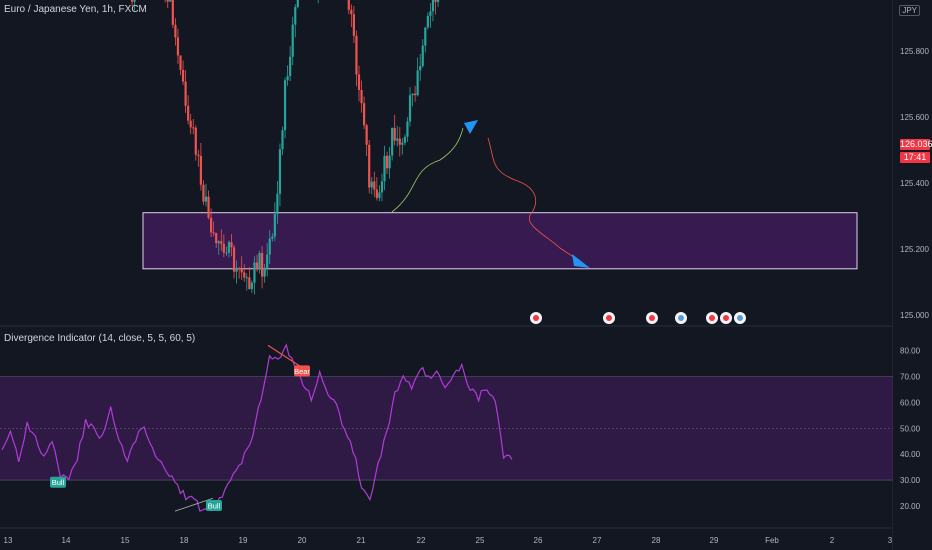 Image resolution: width=932 pixels, height=550 pixels. What do you see at coordinates (421, 540) in the screenshot?
I see `time-tick-label: 22` at bounding box center [421, 540].